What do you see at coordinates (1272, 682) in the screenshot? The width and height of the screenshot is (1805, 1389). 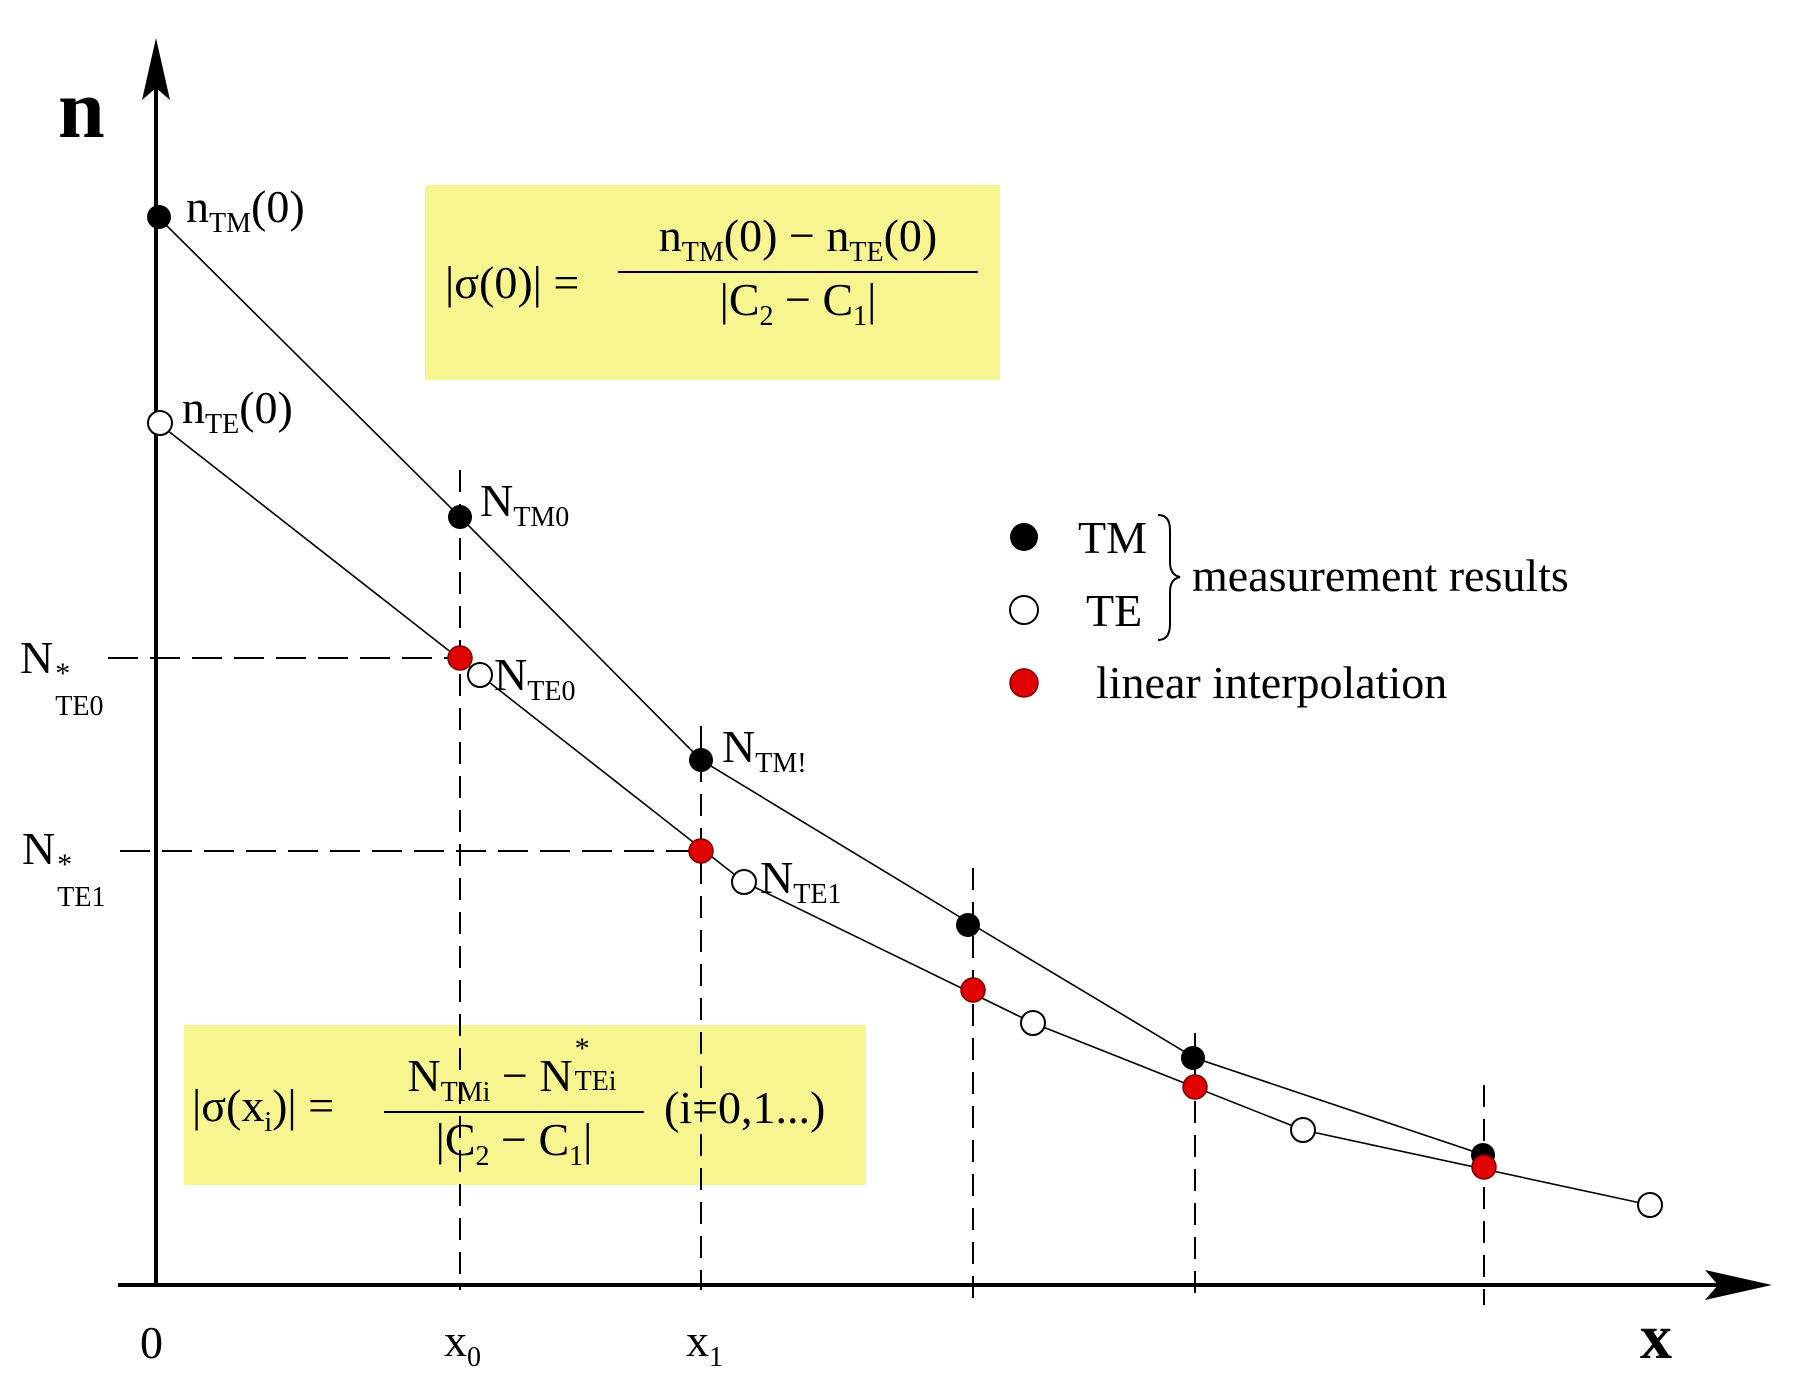 I see `legend-interp-label: linear interpolation` at bounding box center [1272, 682].